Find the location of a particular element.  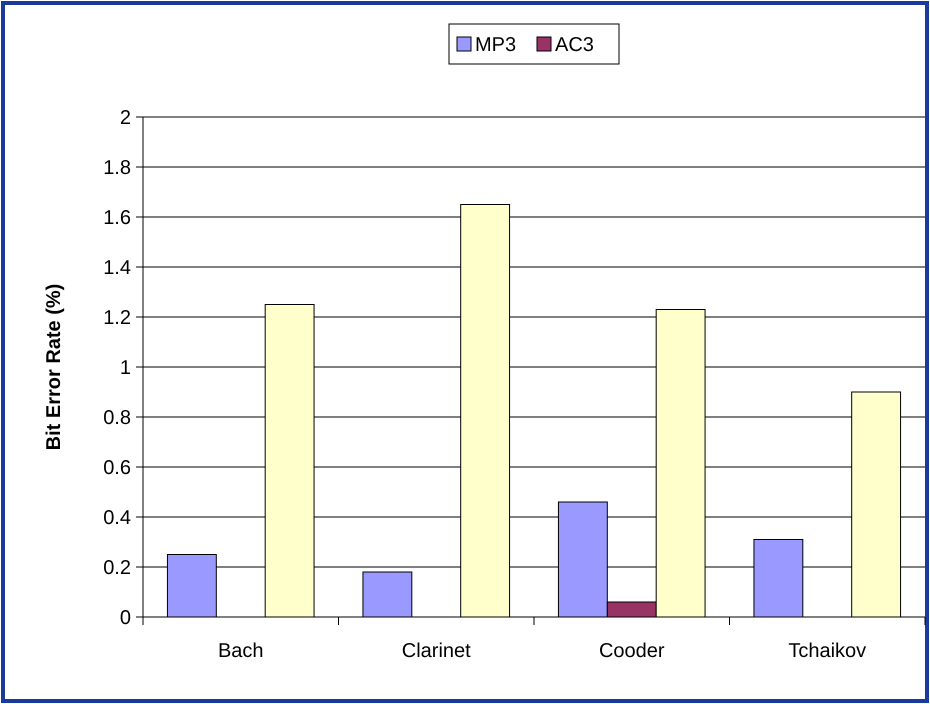

y-tick-label: 1.8 is located at coordinates (117, 168).